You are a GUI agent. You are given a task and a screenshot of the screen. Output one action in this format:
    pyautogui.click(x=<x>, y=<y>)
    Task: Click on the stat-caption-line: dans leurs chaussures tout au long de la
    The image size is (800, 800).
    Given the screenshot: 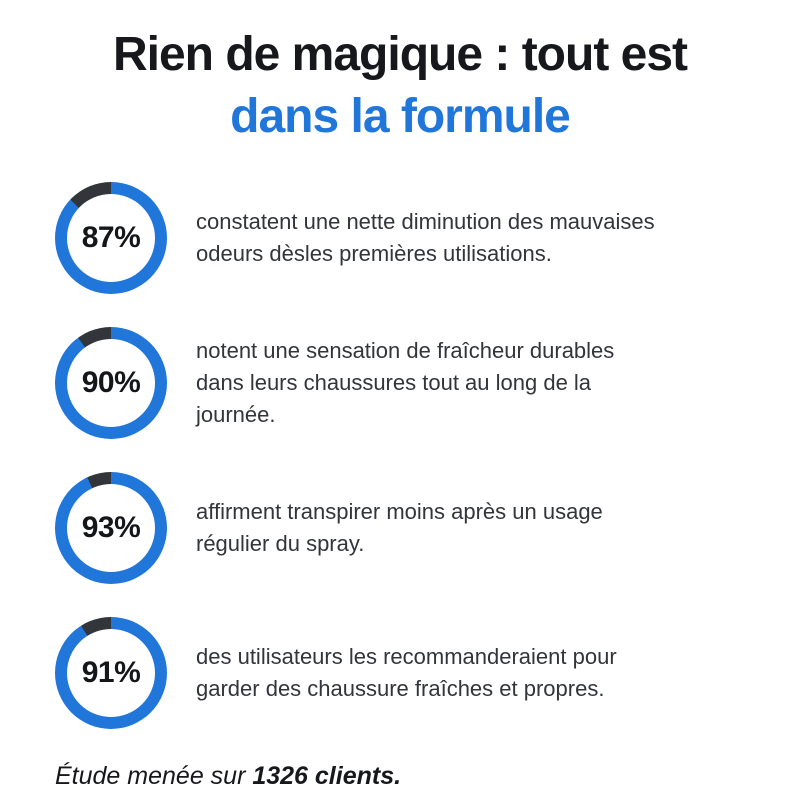 What is the action you would take?
    pyautogui.click(x=394, y=382)
    